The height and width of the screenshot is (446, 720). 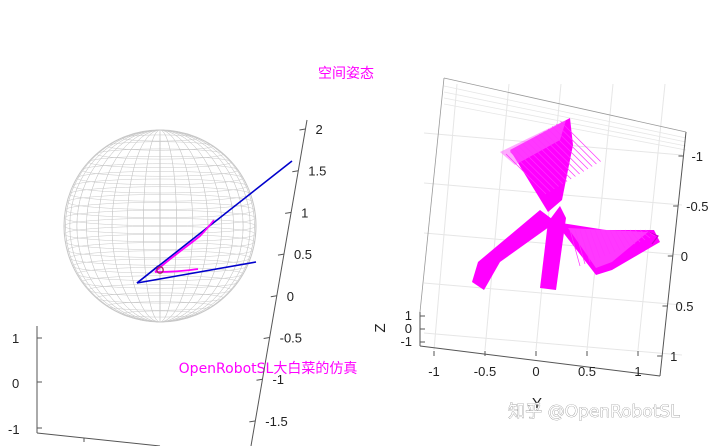 What do you see at coordinates (485, 371) in the screenshot?
I see `y-tick-label: -0.5` at bounding box center [485, 371].